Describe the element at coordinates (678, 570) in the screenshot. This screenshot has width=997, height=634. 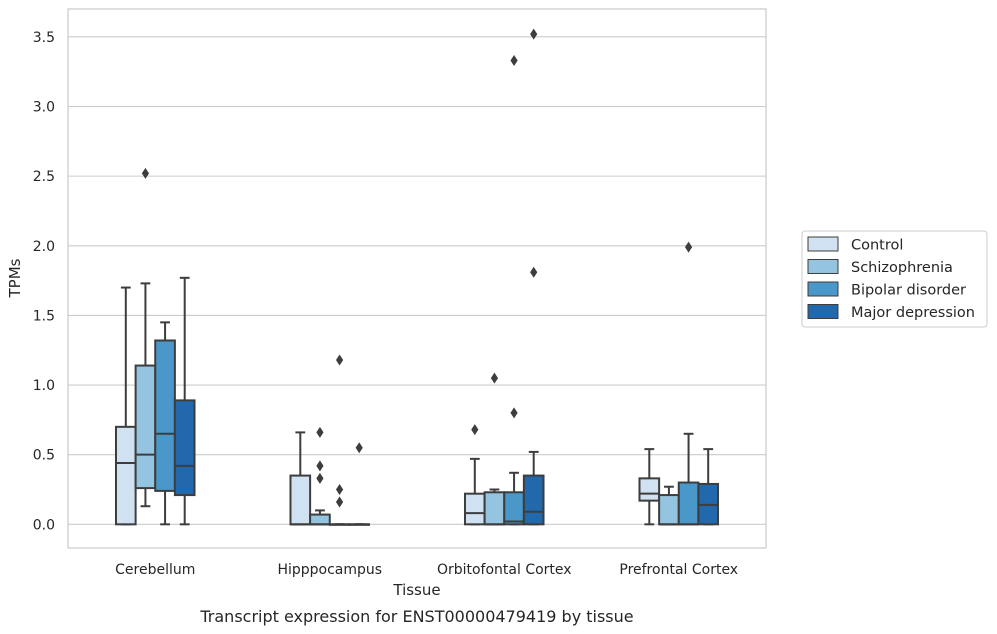
I see `x-tick-label: Prefrontal Cortex` at that location.